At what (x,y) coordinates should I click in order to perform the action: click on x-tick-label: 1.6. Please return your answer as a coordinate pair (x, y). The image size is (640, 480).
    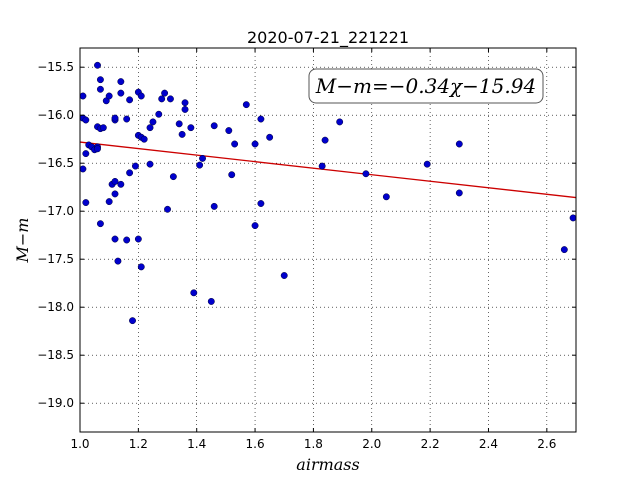
    Looking at the image, I should click on (255, 444).